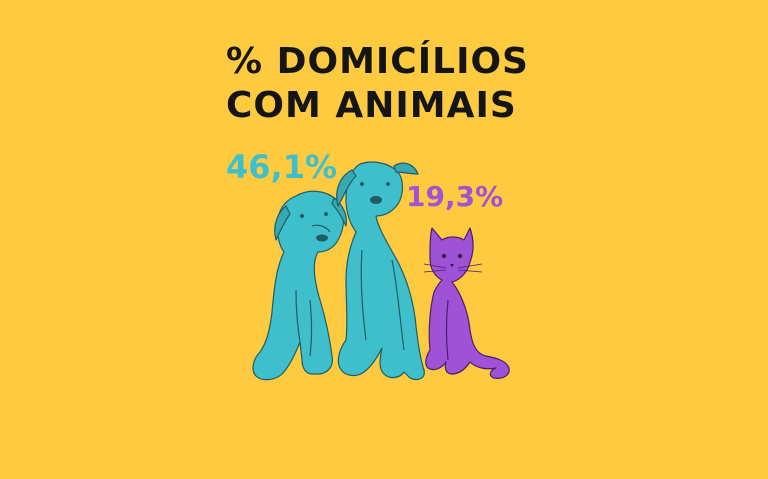 The width and height of the screenshot is (768, 479). Describe the element at coordinates (299, 285) in the screenshot. I see `puppy-illustration` at that location.